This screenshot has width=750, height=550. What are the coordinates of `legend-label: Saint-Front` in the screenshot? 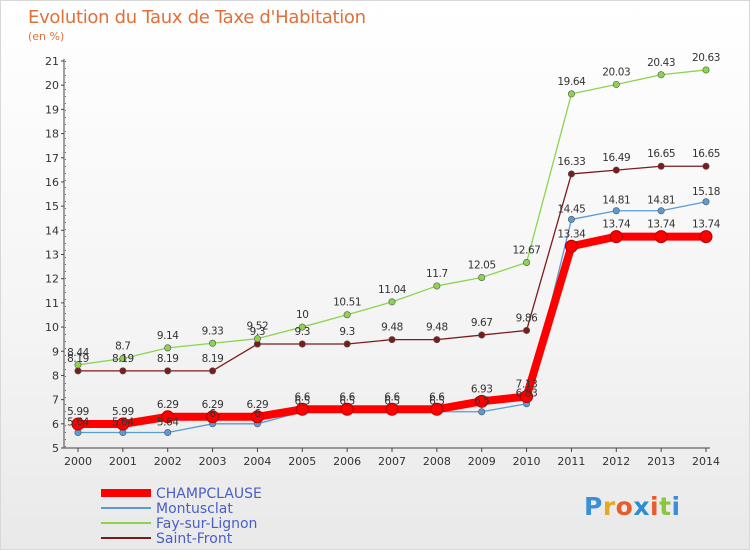 It's located at (194, 539).